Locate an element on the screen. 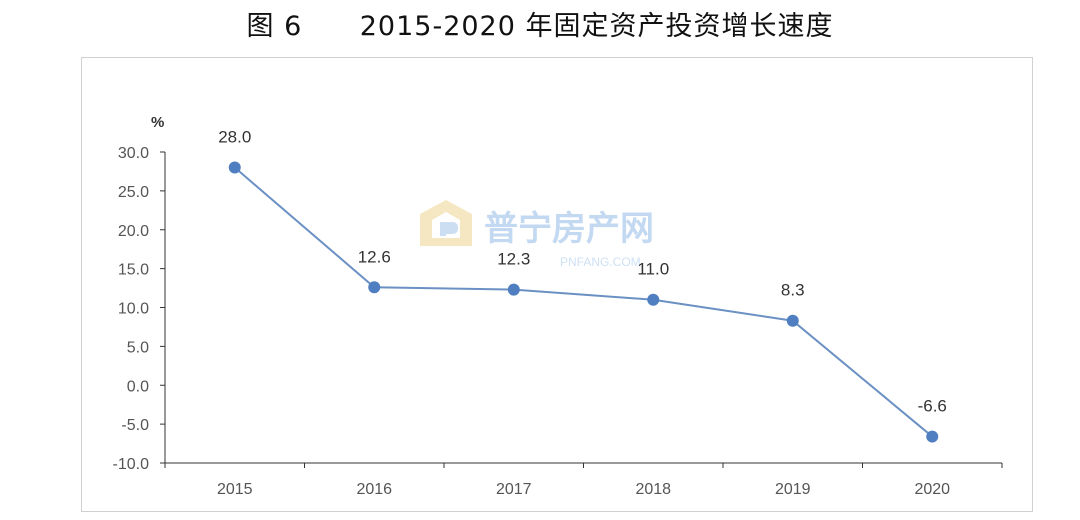  watermark-url: PNFANG.COM is located at coordinates (600, 262).